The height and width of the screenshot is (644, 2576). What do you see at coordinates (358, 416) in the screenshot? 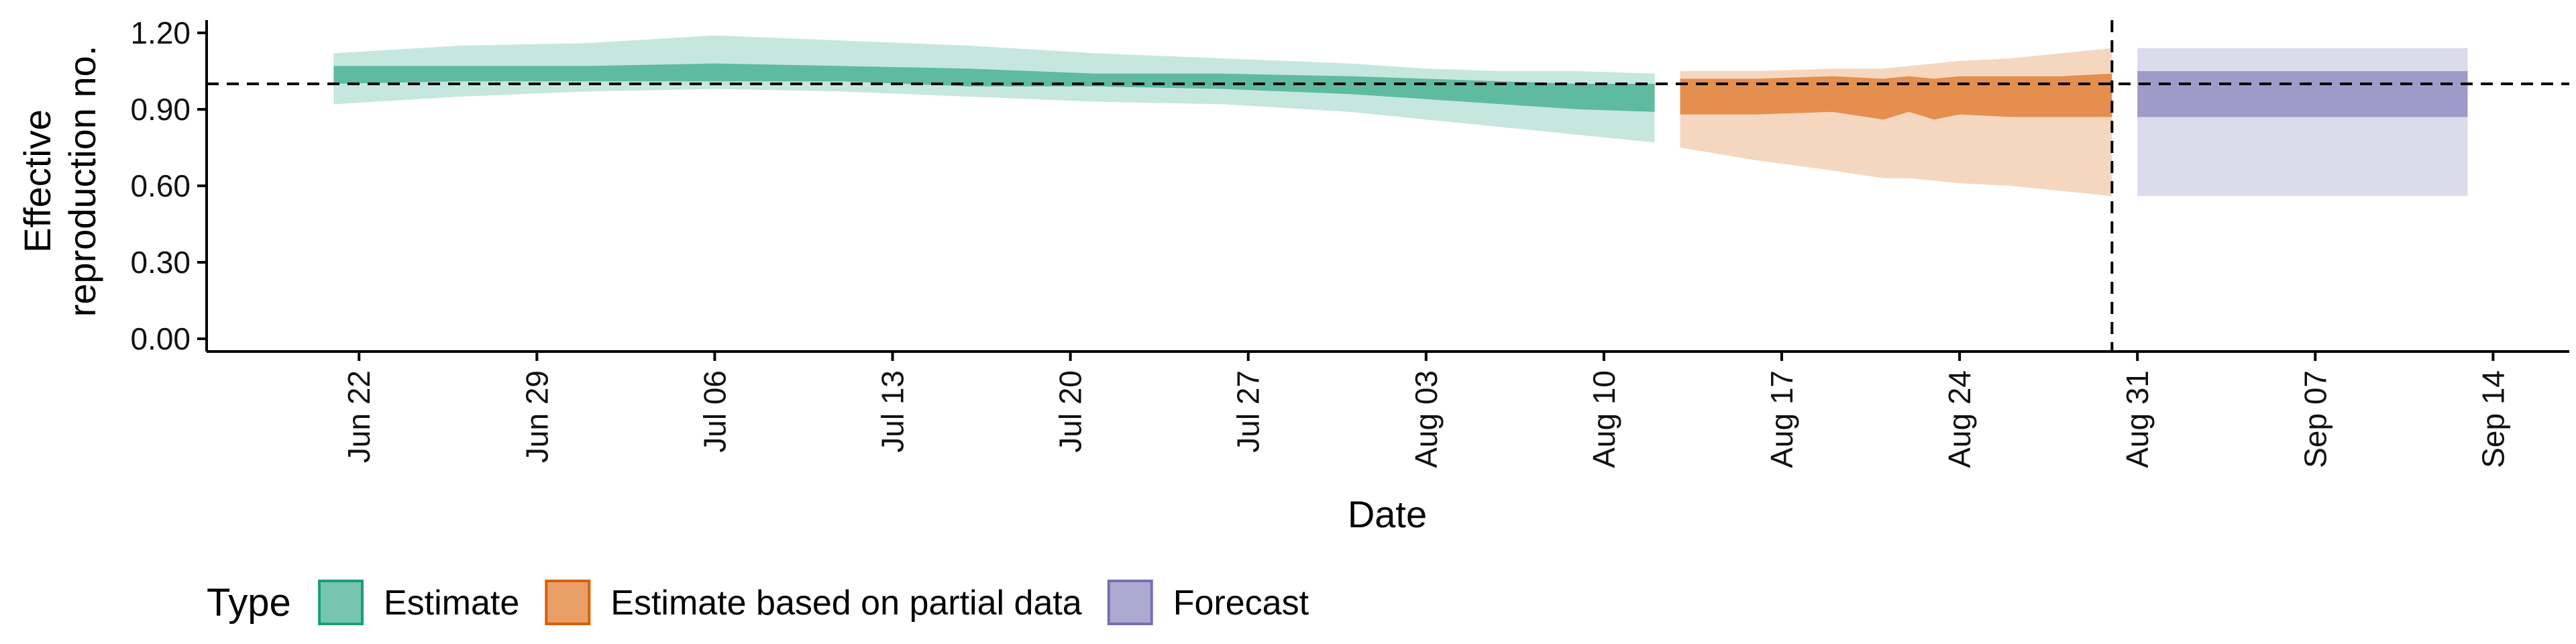
I see `x-tick-label: Jun 22` at bounding box center [358, 416].